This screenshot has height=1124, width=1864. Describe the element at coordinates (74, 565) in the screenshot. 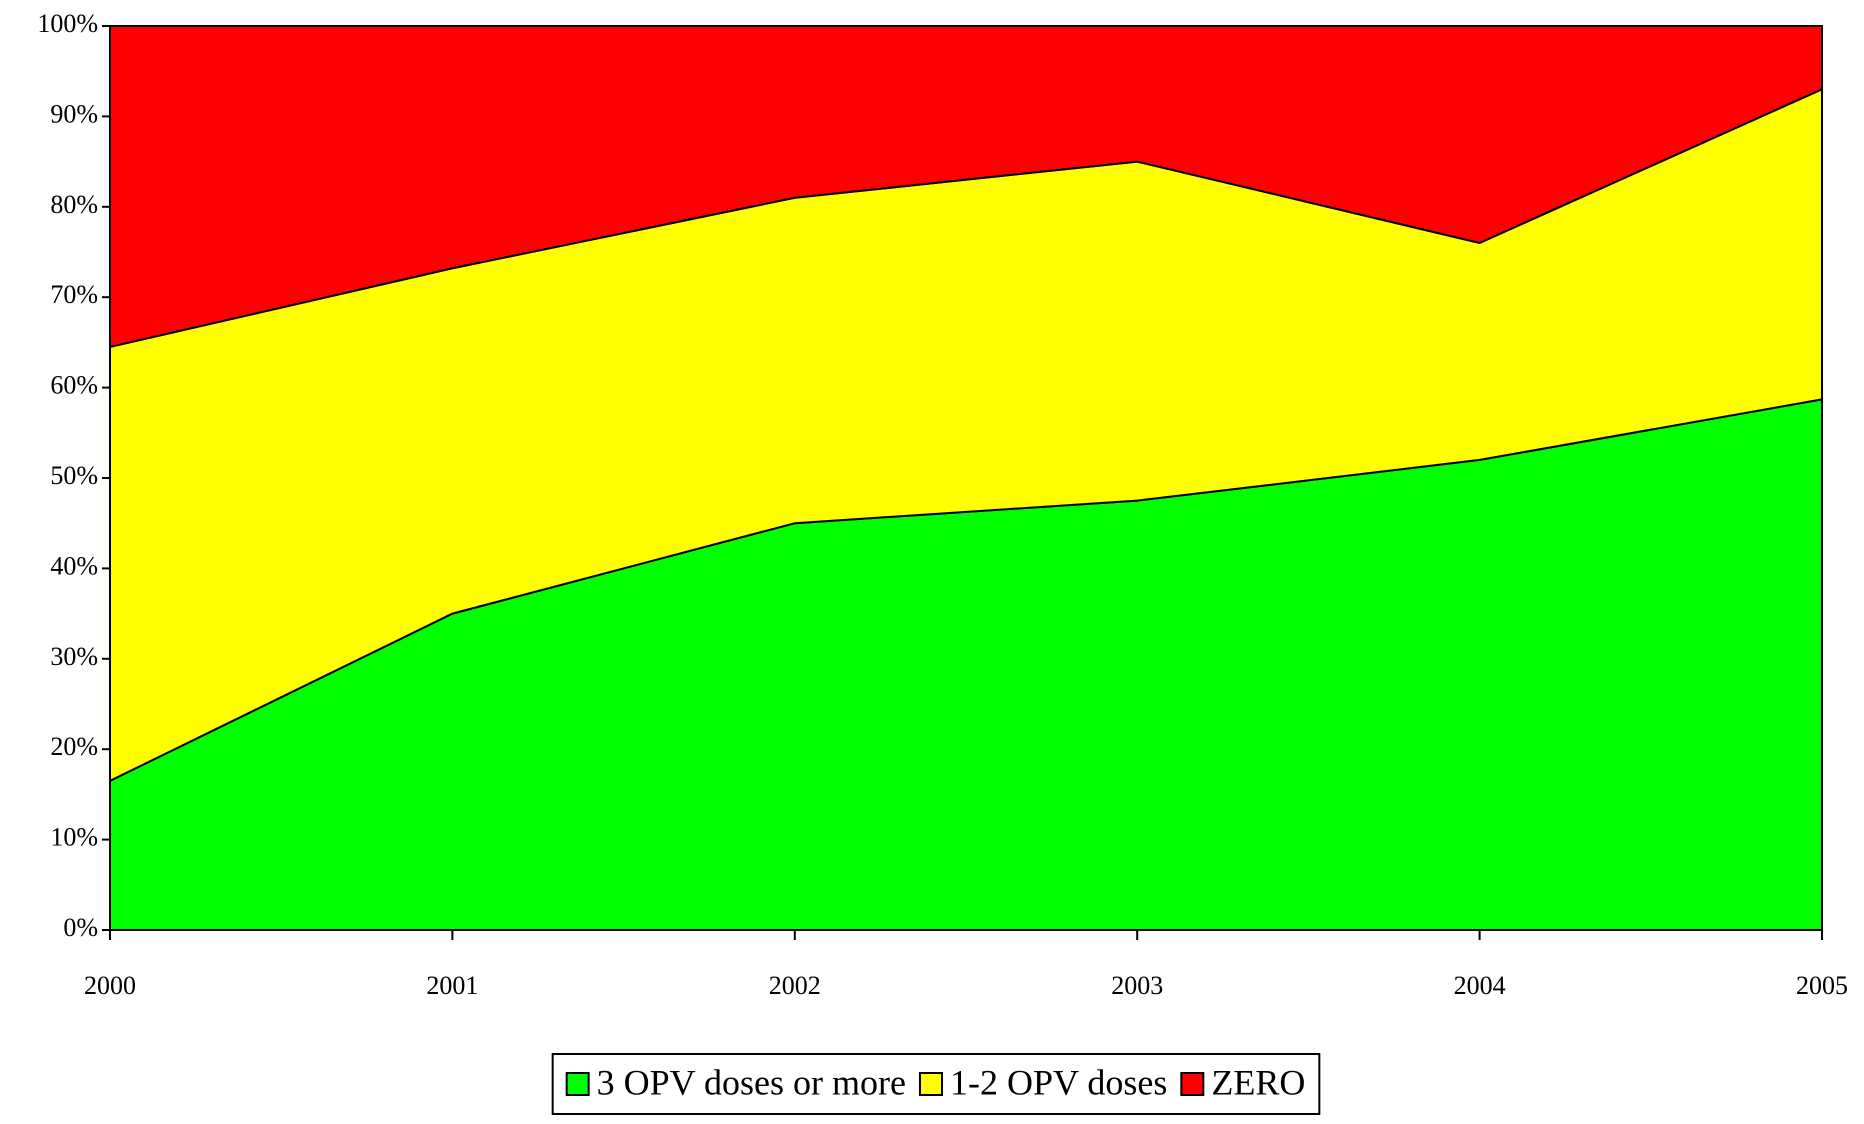

I see `y-tick-label: 40%` at that location.